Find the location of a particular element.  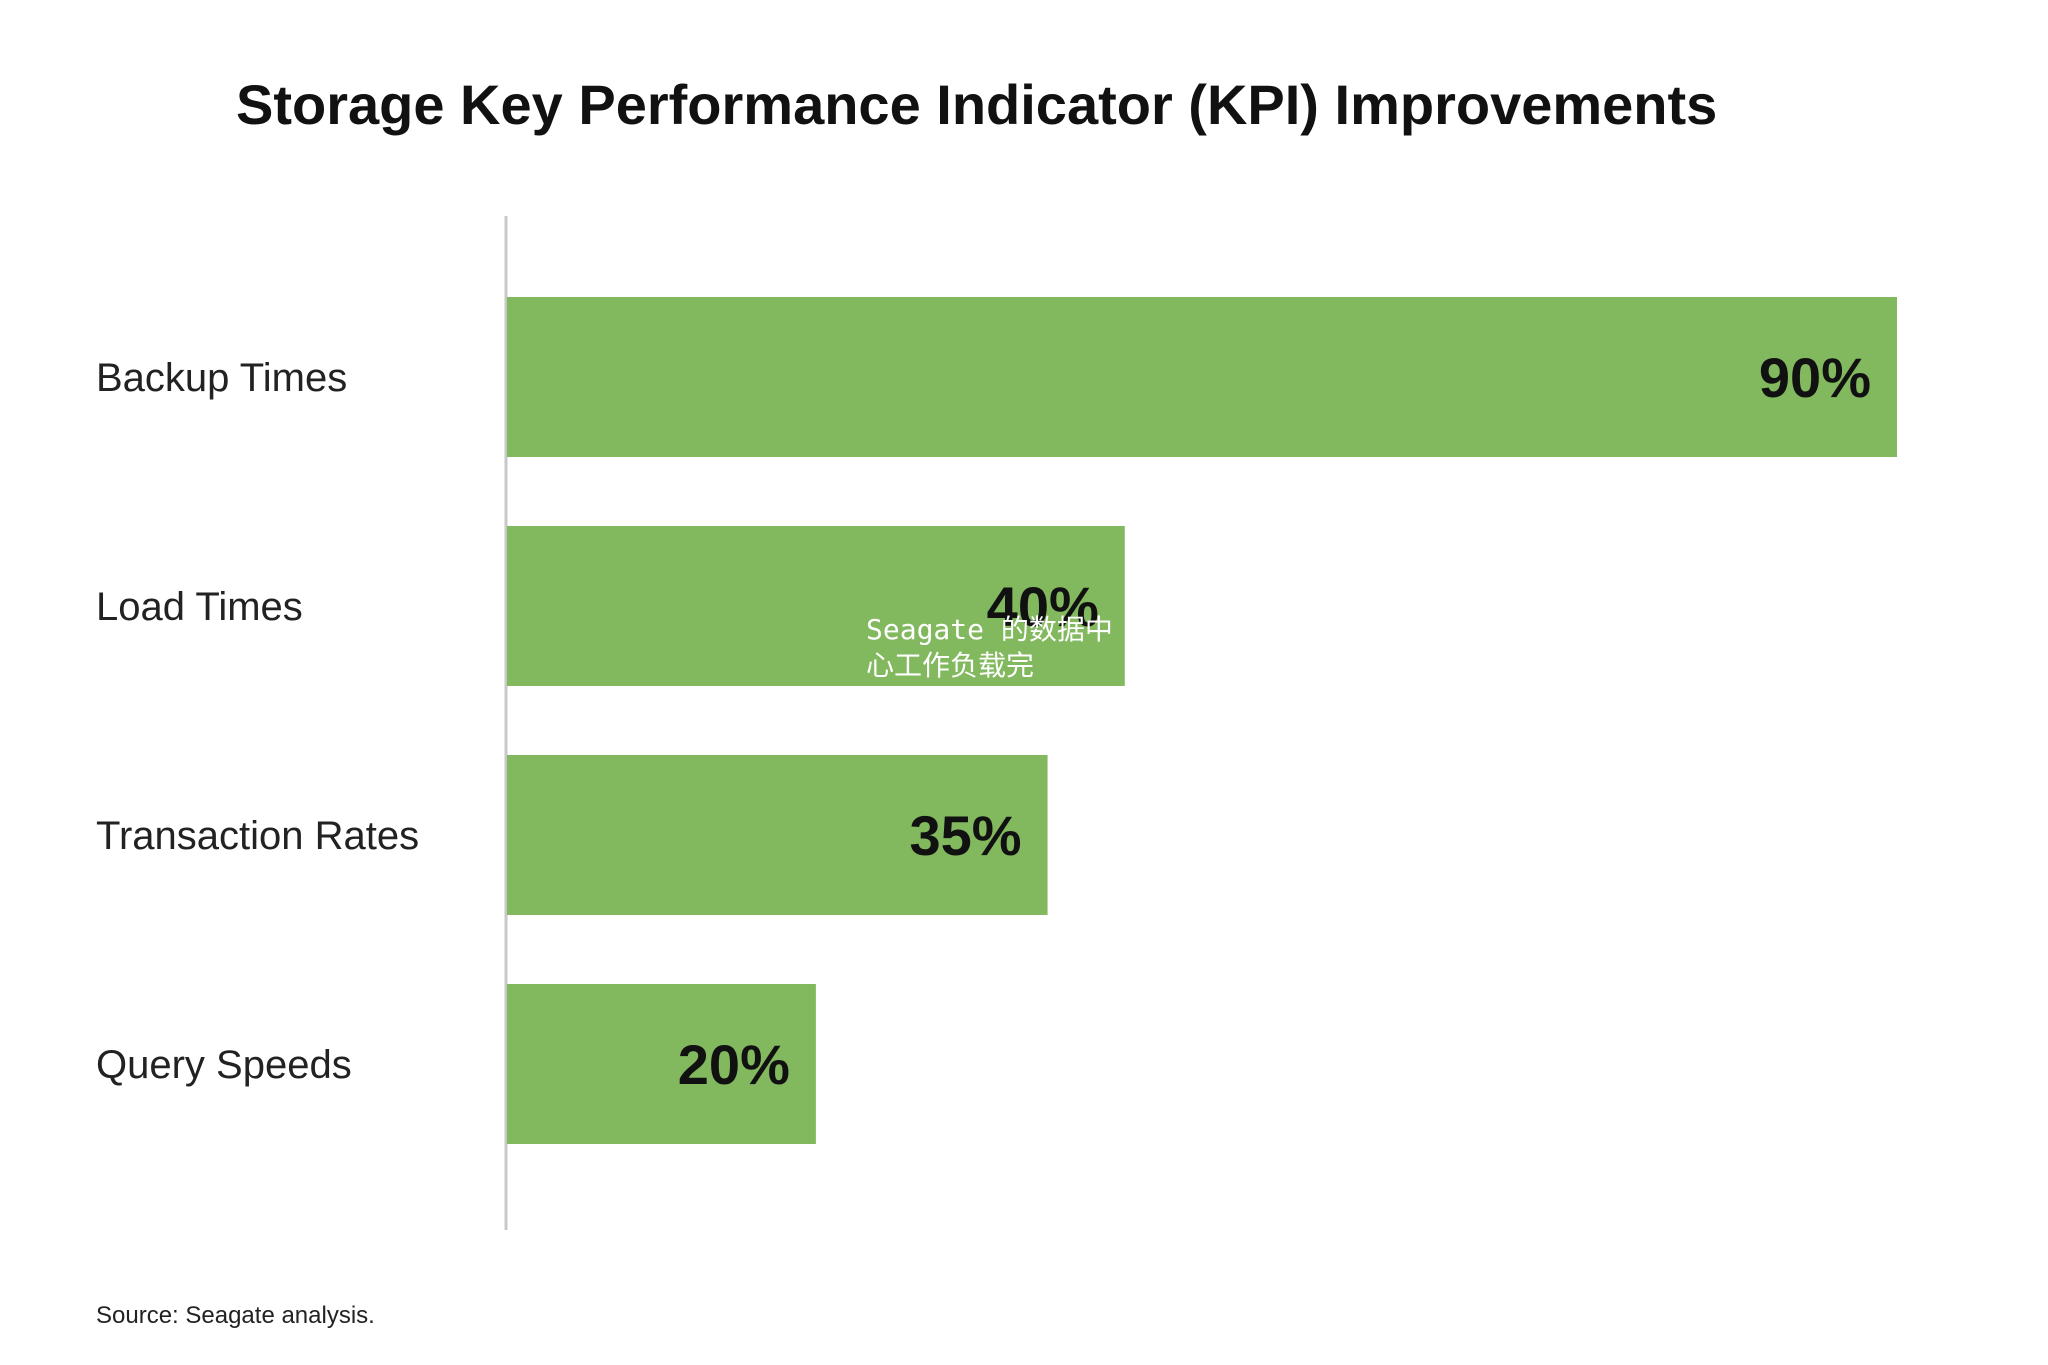

category-label: Transaction Rates is located at coordinates (257, 836).